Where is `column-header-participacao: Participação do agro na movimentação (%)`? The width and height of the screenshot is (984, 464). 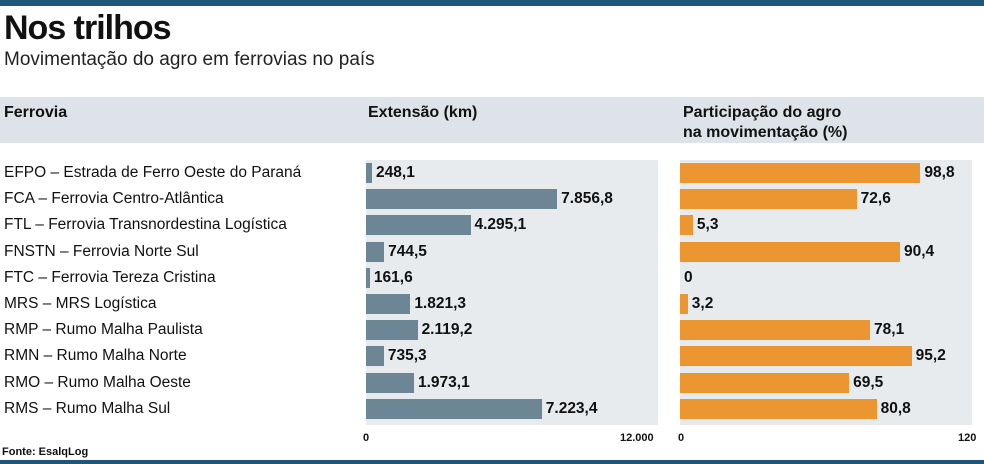 column-header-participacao: Participação do agro na movimentação (%) is located at coordinates (803, 123).